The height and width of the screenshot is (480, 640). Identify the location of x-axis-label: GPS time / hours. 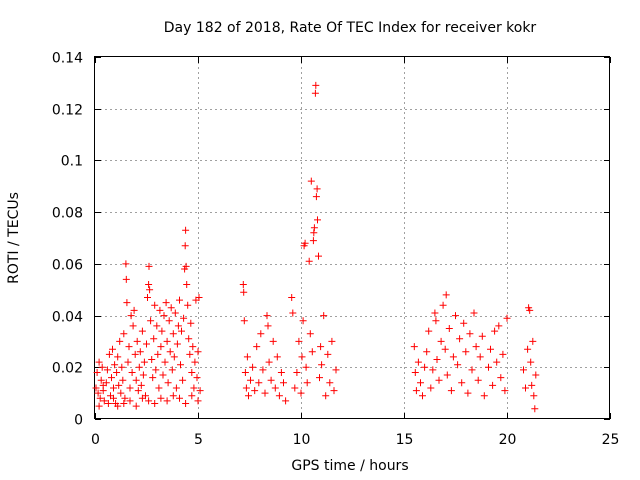
(349, 466).